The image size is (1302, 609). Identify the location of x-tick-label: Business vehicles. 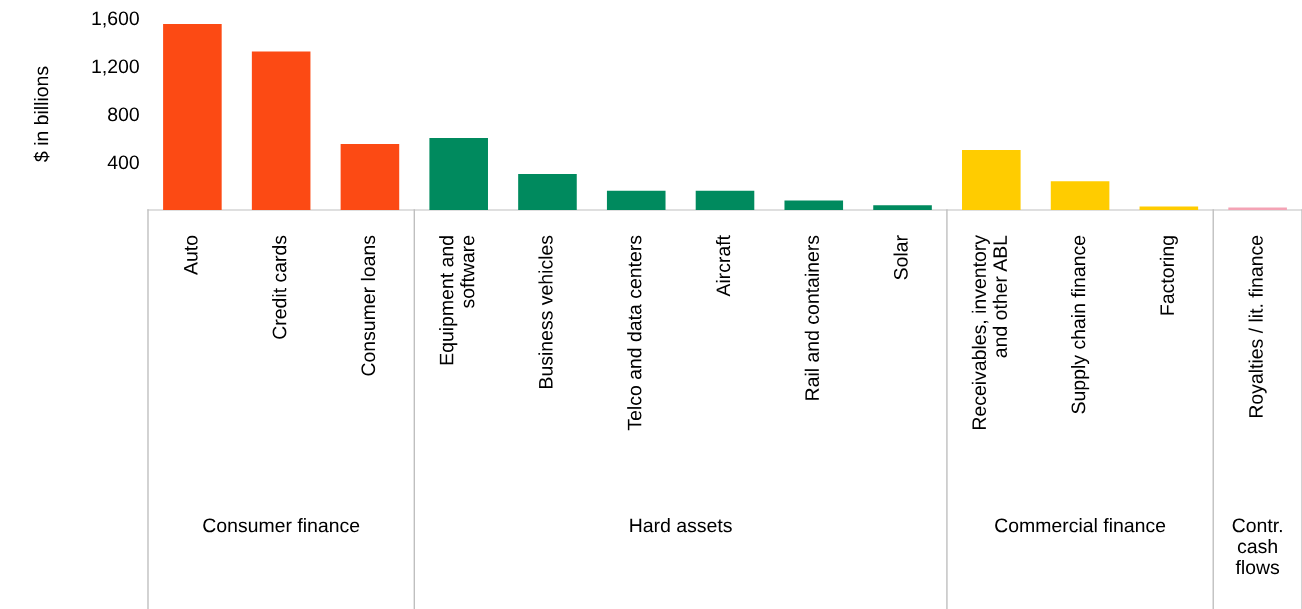
(545, 311).